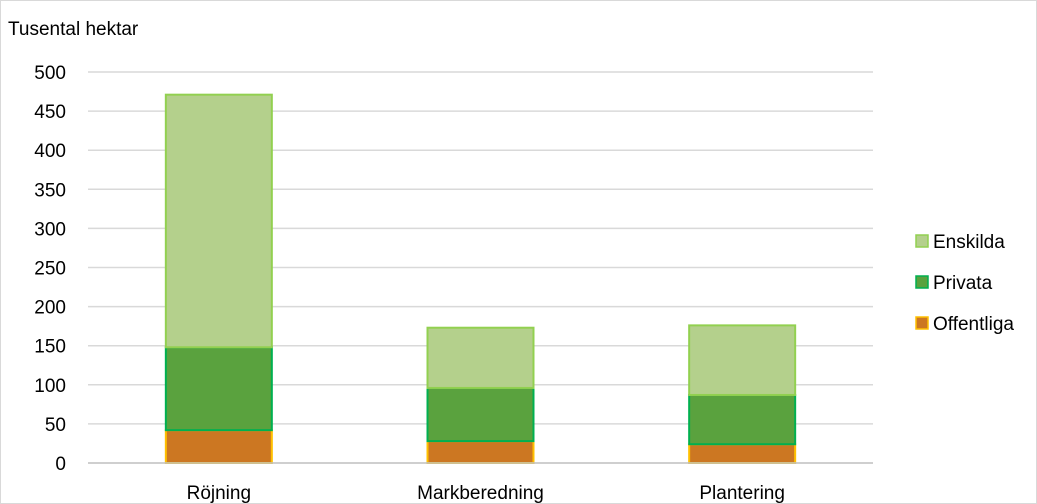  I want to click on y-tick-label: 500, so click(50, 73).